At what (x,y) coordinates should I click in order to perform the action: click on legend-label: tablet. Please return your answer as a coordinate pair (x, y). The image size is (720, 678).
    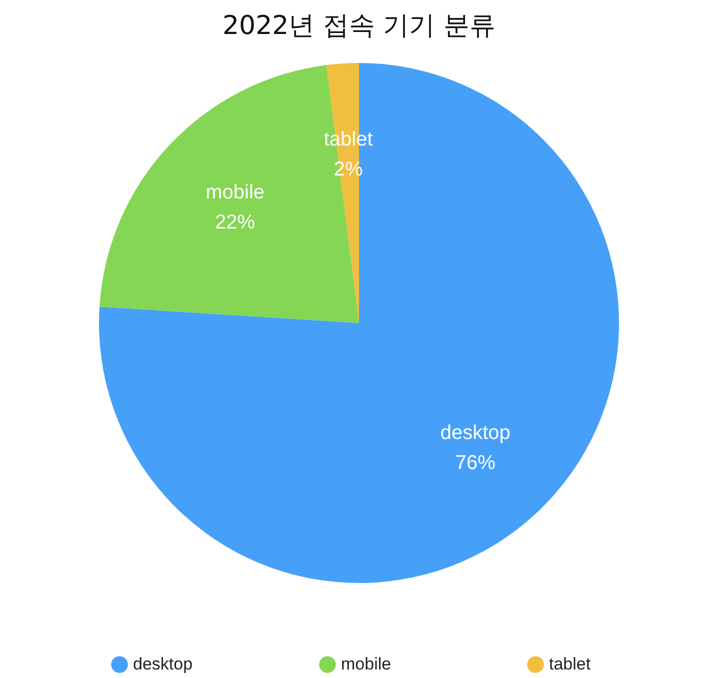
    Looking at the image, I should click on (570, 664).